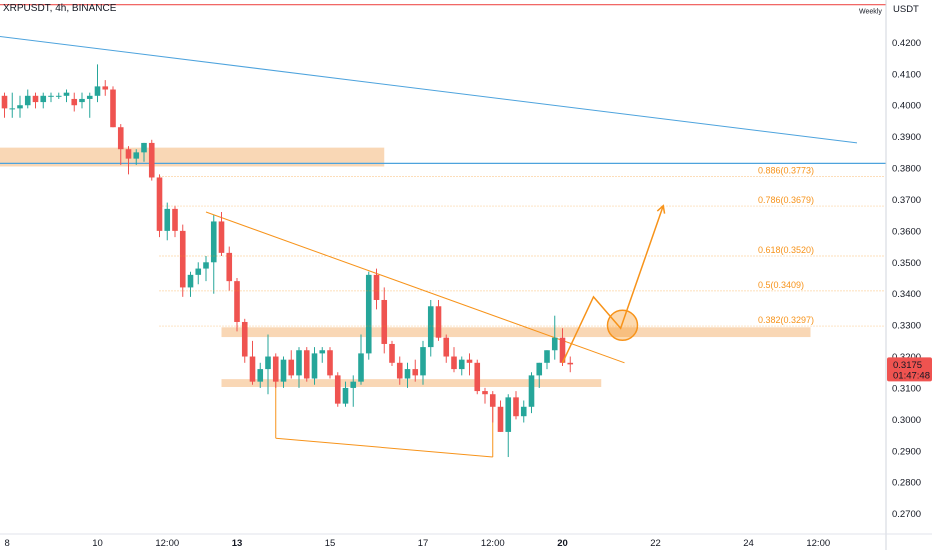 This screenshot has height=550, width=932. Describe the element at coordinates (906, 74) in the screenshot. I see `y-tick-label: 0.4100` at that location.